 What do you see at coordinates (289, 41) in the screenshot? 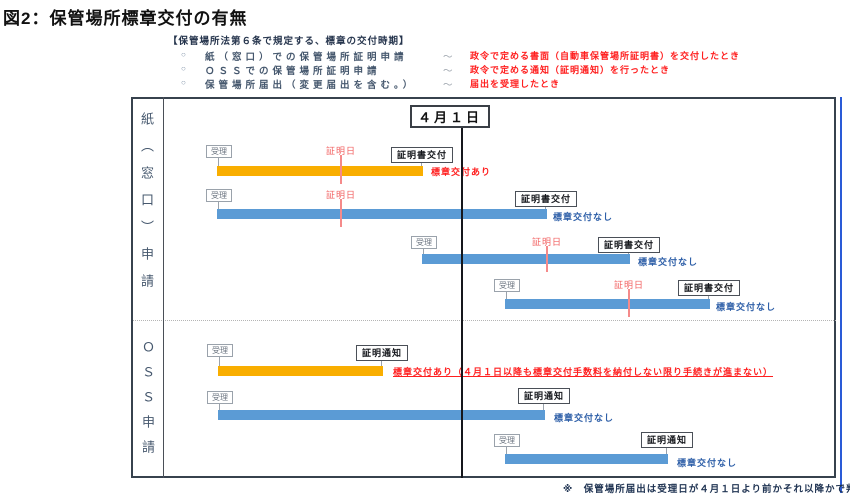
I see `header-caption: 【保管場所法第６条で規定する、標章の交付時期】` at bounding box center [289, 41].